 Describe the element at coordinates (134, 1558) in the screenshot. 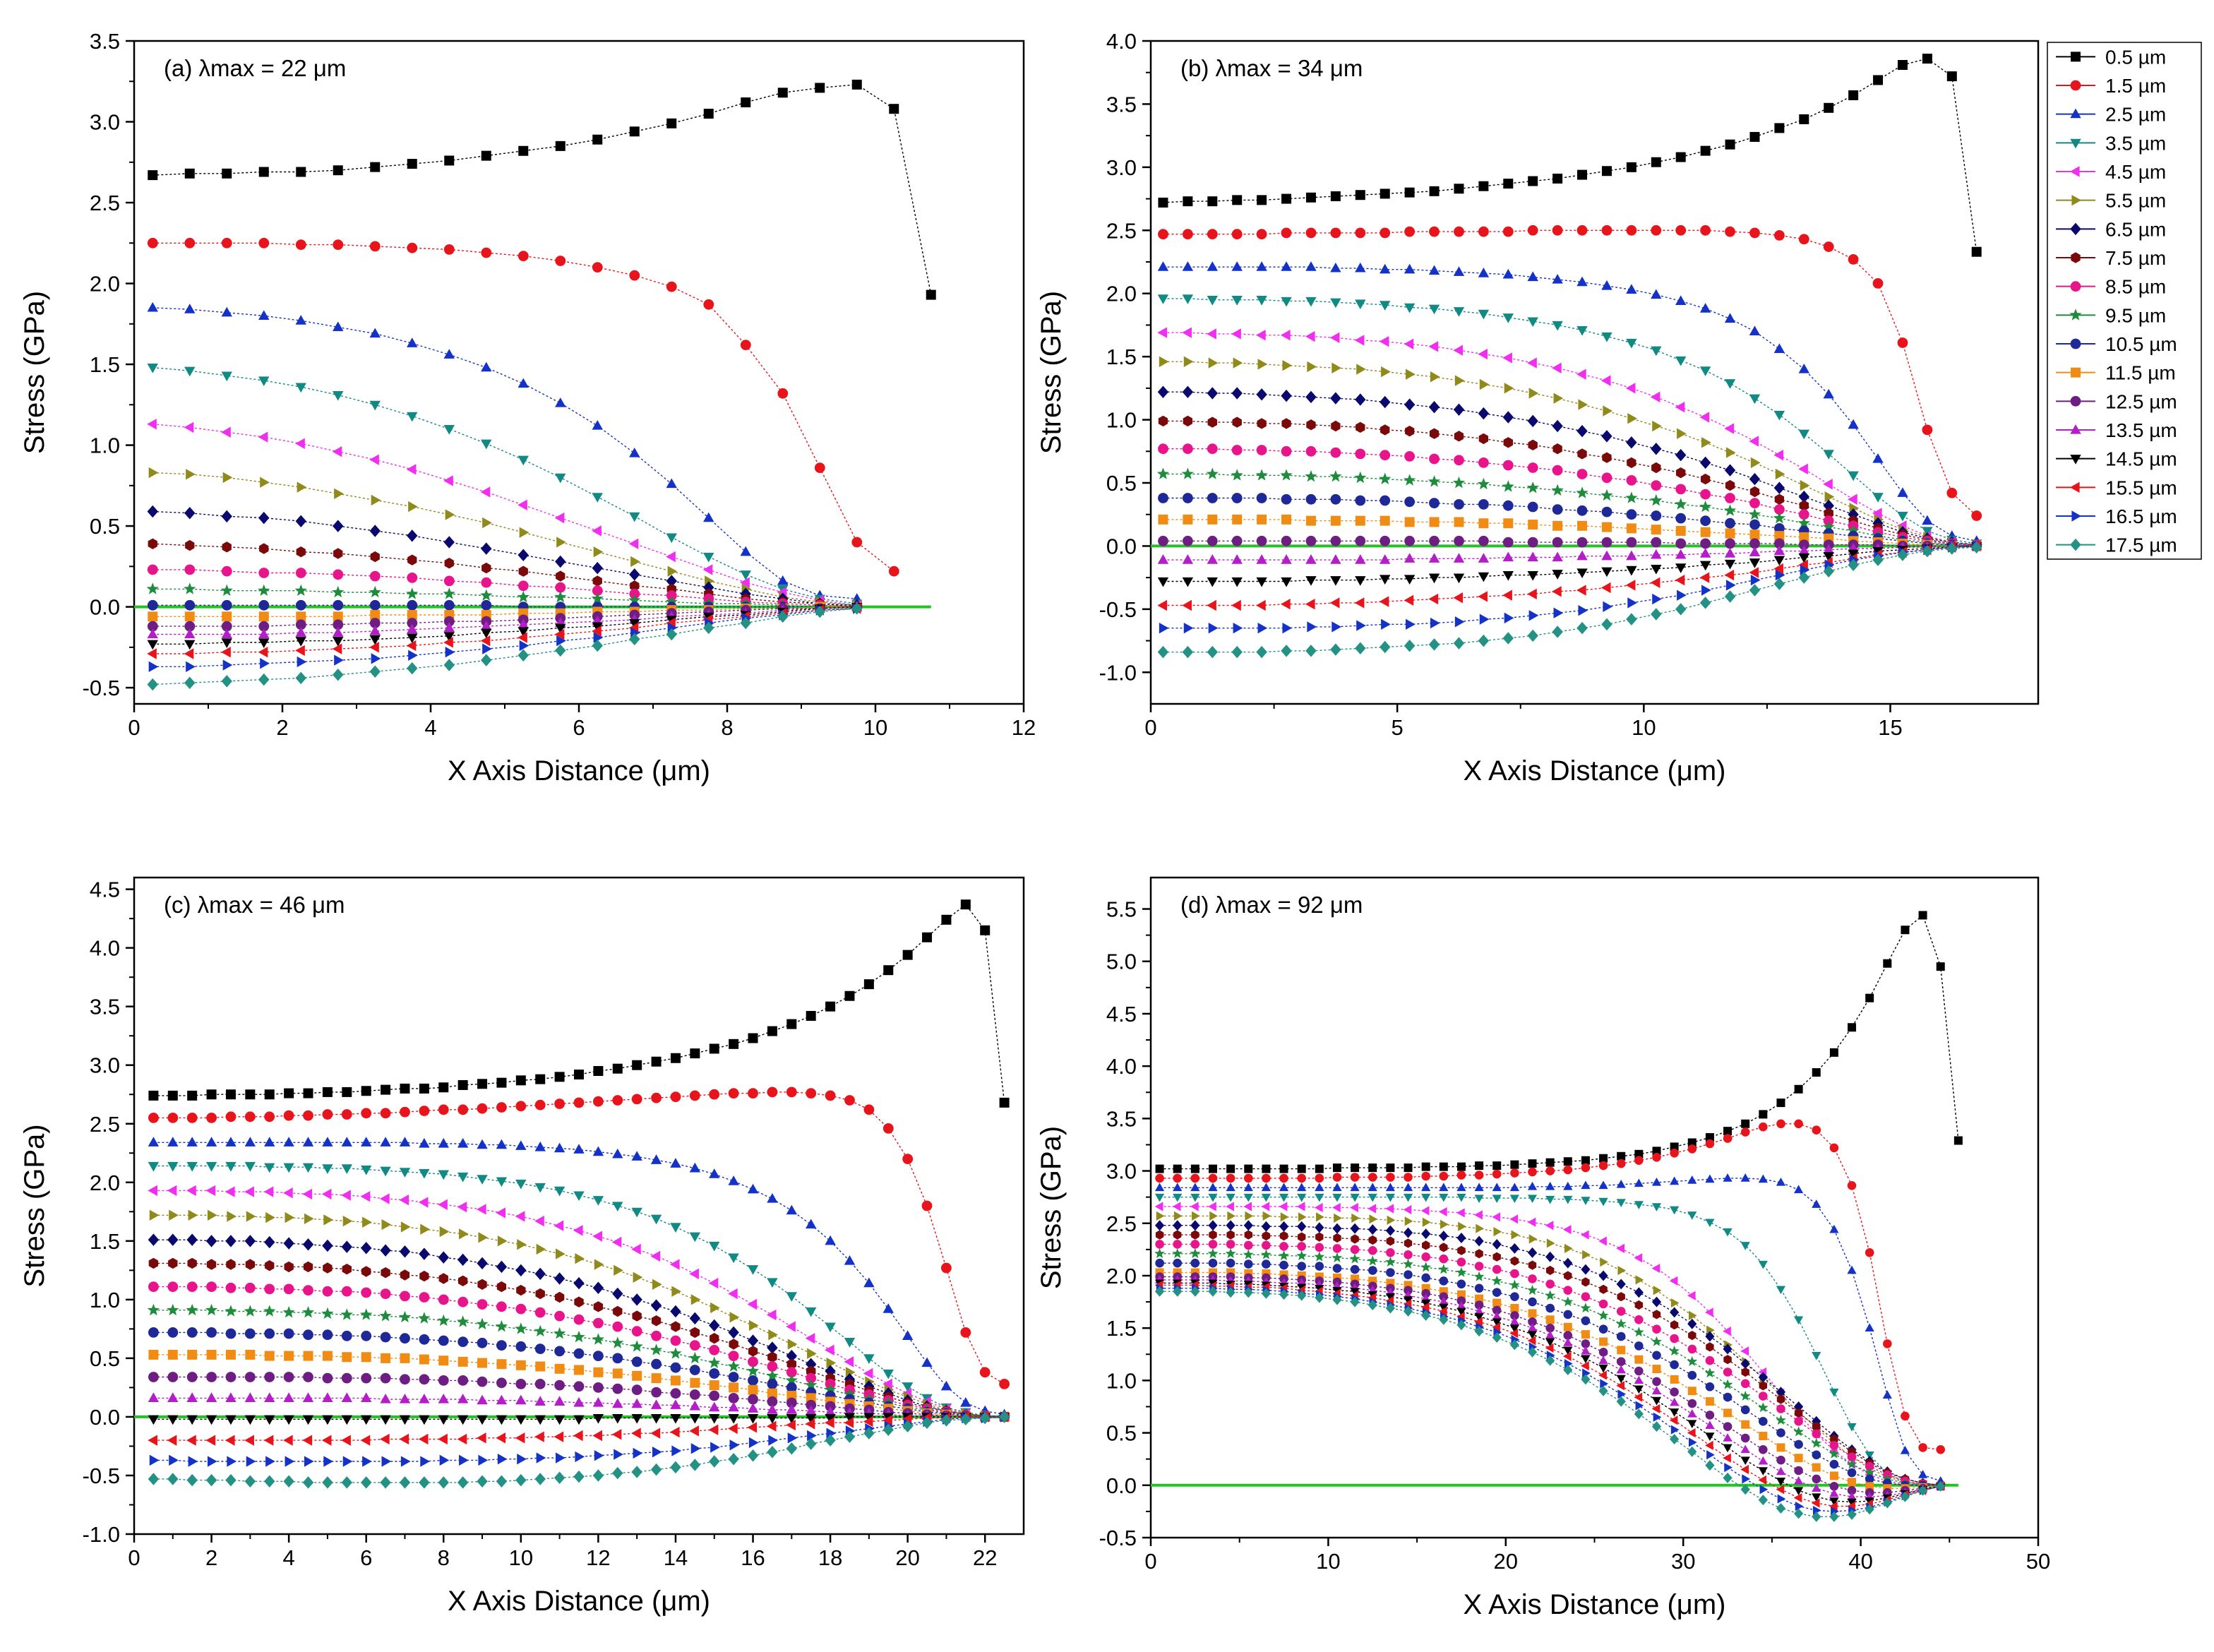

I see `x-tick-label: 0` at that location.